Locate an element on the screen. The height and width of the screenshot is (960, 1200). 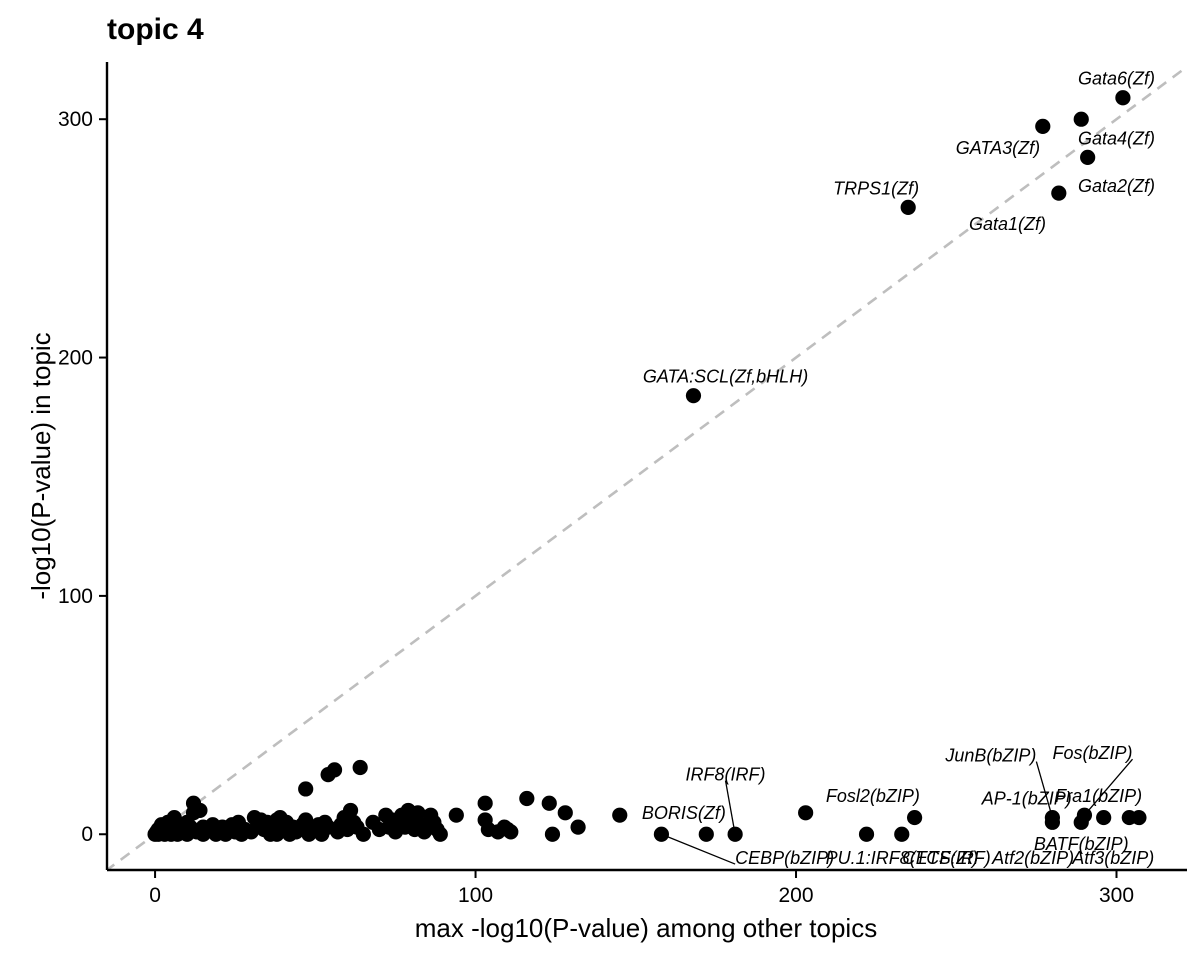
y-tick-label: 0 is located at coordinates (87, 834).